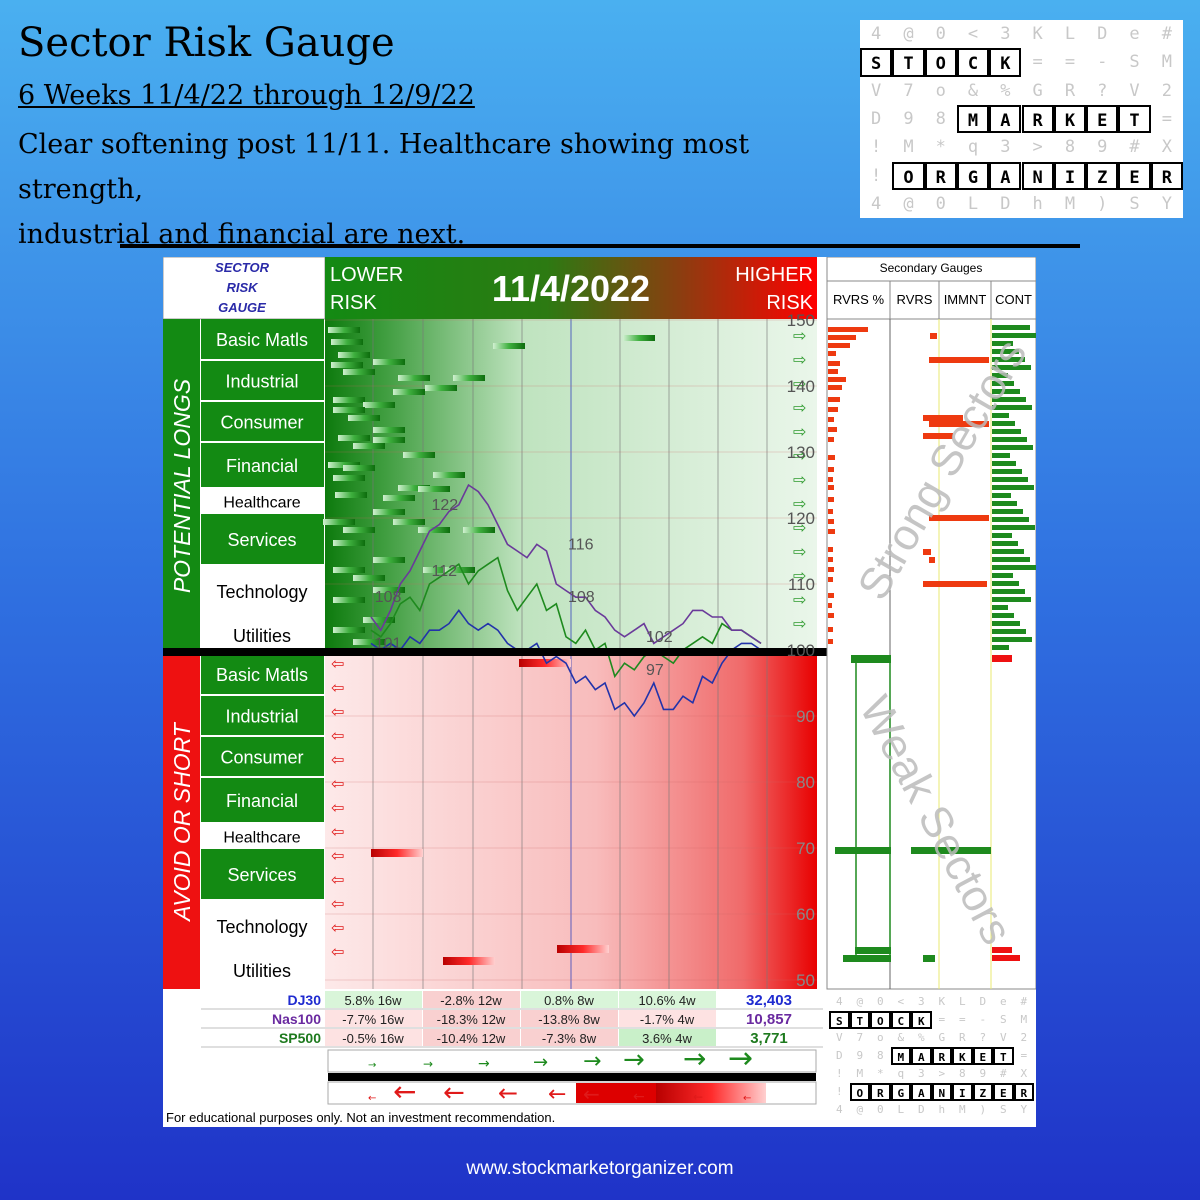 The image size is (1200, 1200). What do you see at coordinates (942, 1019) in the screenshot?
I see `logo-cell: =` at bounding box center [942, 1019].